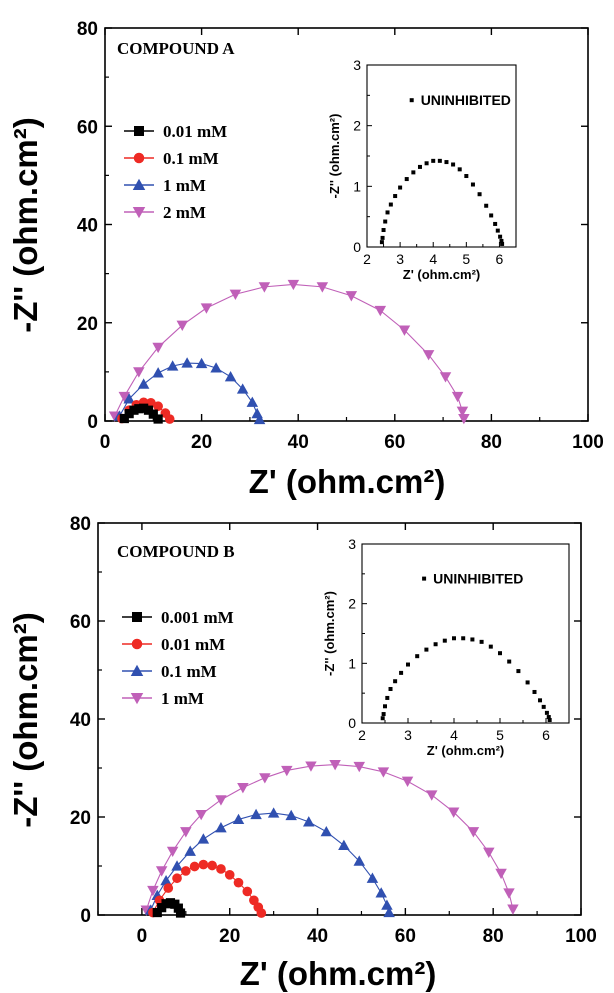 The height and width of the screenshot is (993, 614). I want to click on inset-annotation: UNINHIBITED, so click(466, 100).